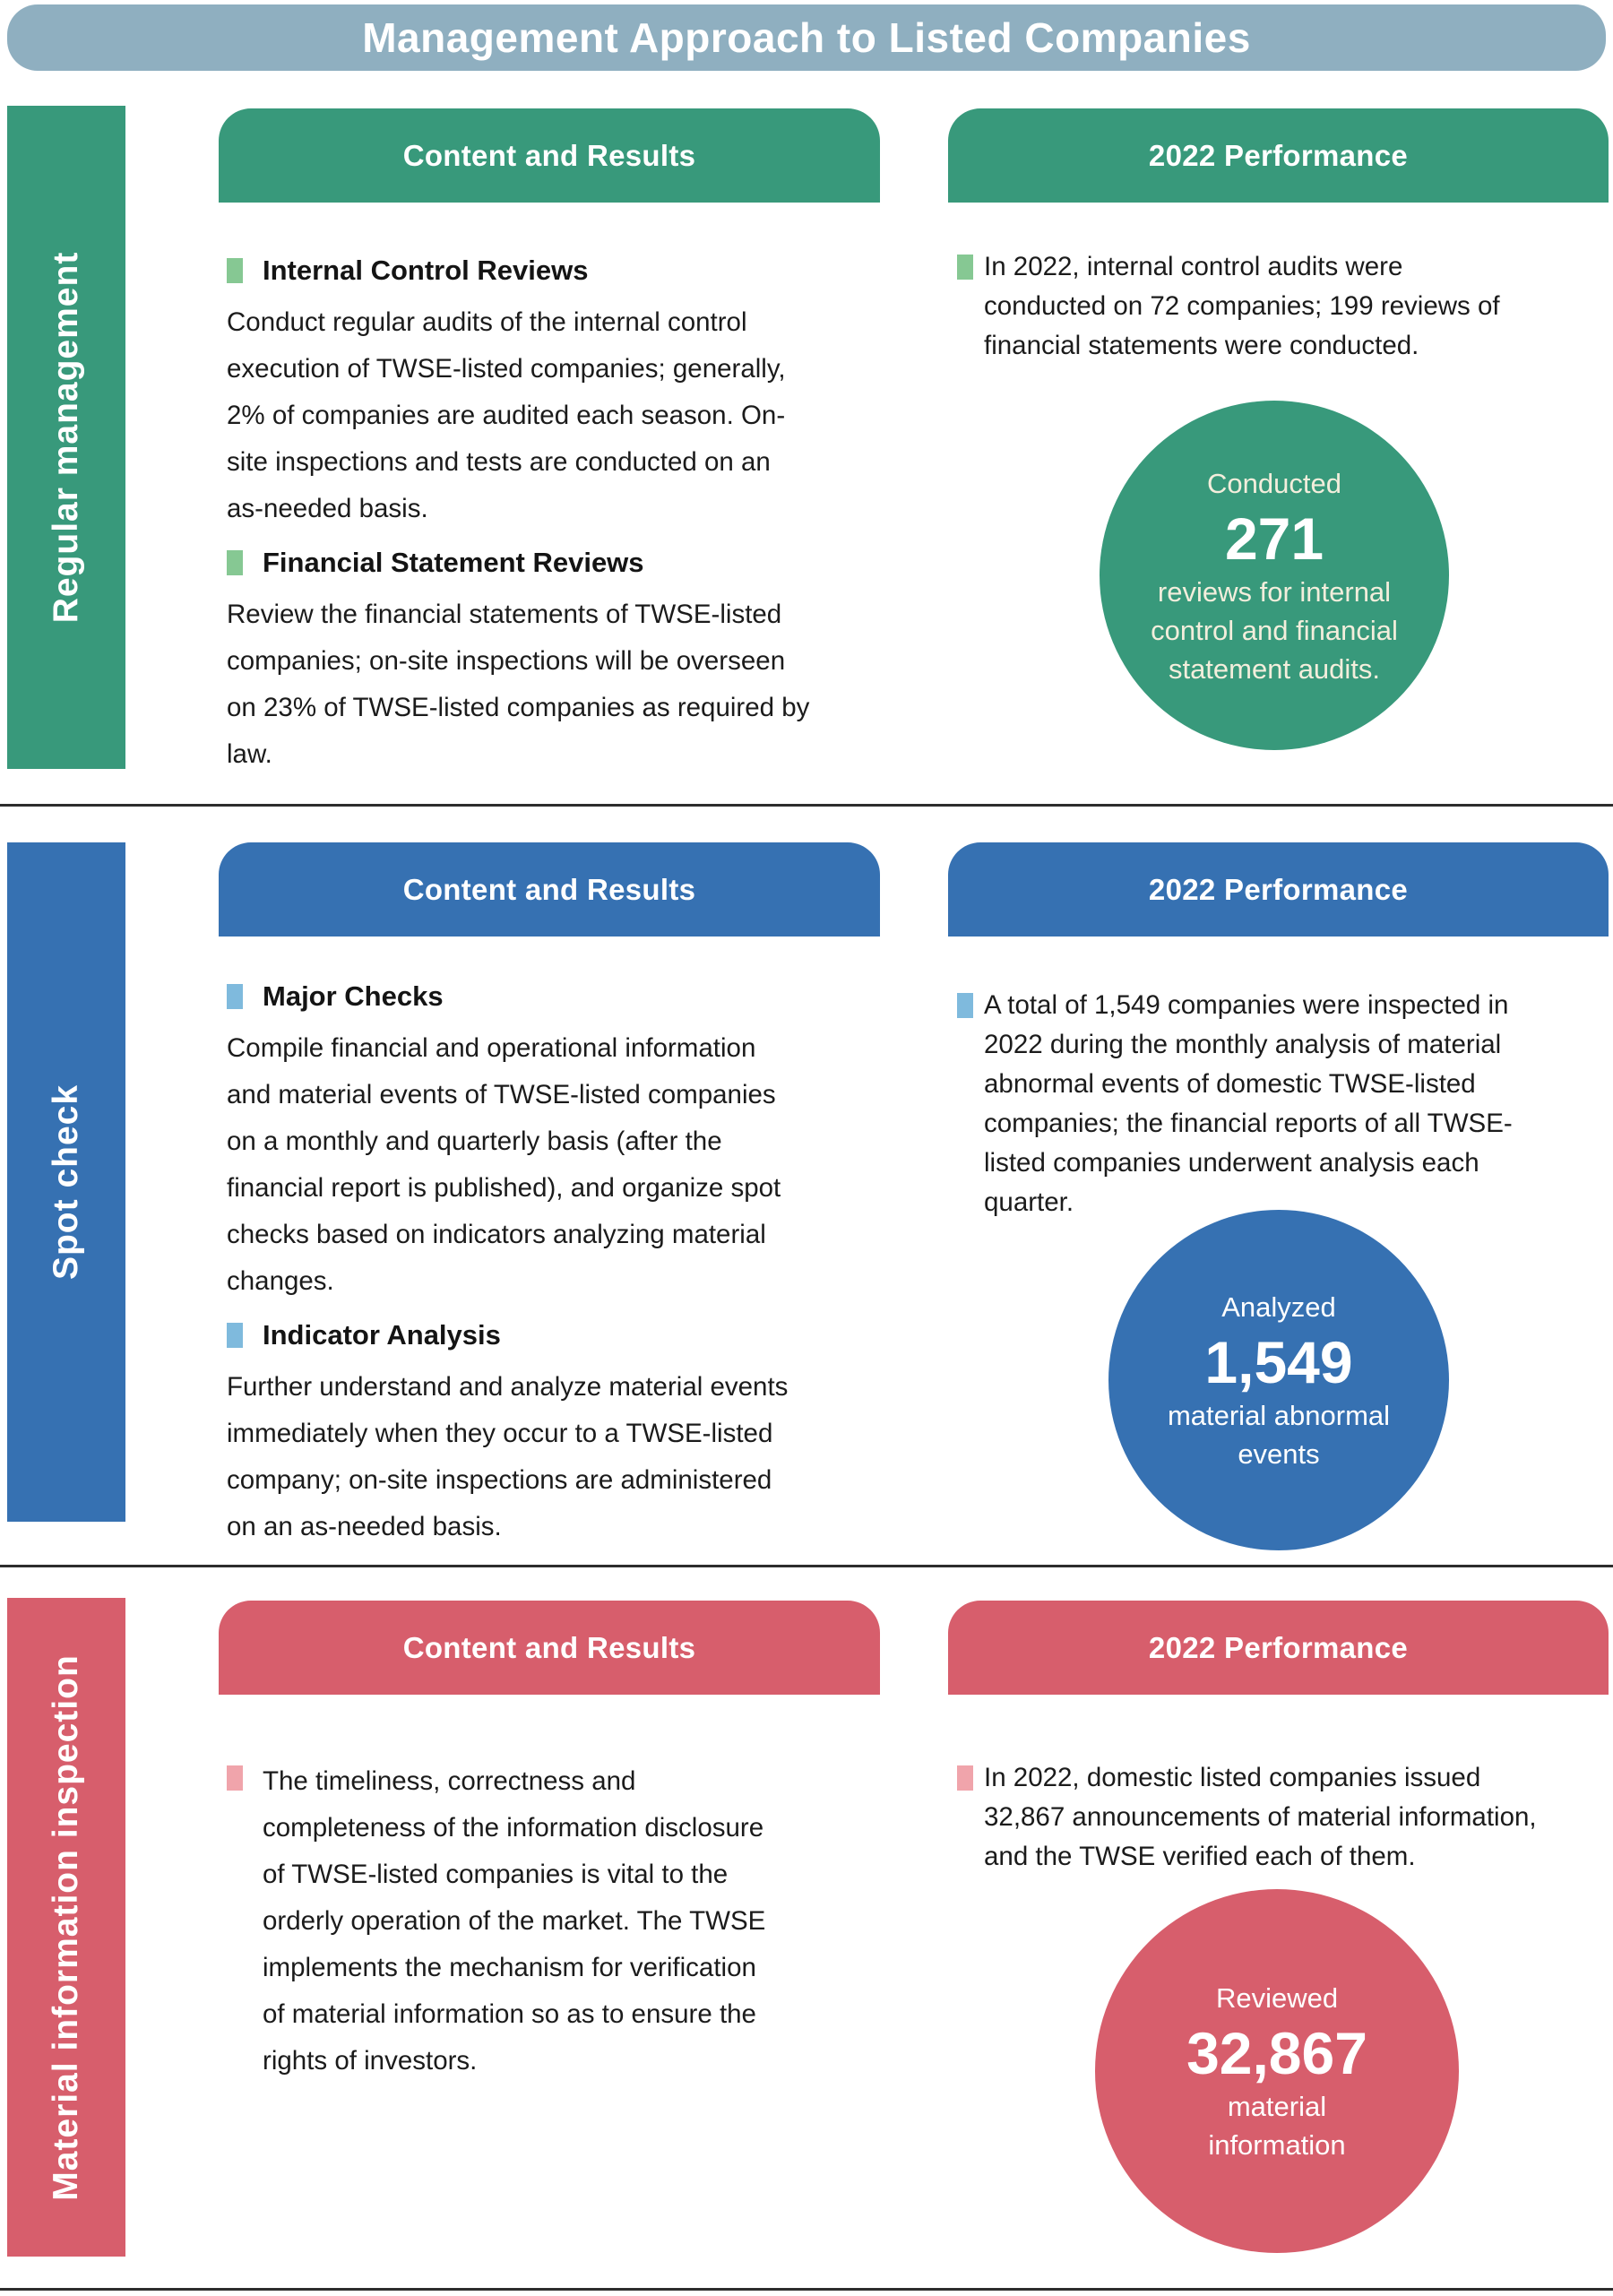 Image resolution: width=1613 pixels, height=2296 pixels. I want to click on stat-circle-value: 1,549, so click(1278, 1362).